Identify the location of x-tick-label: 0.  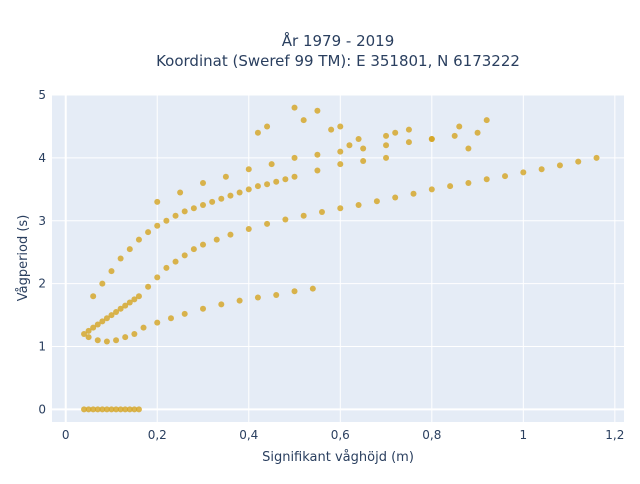
(66, 435).